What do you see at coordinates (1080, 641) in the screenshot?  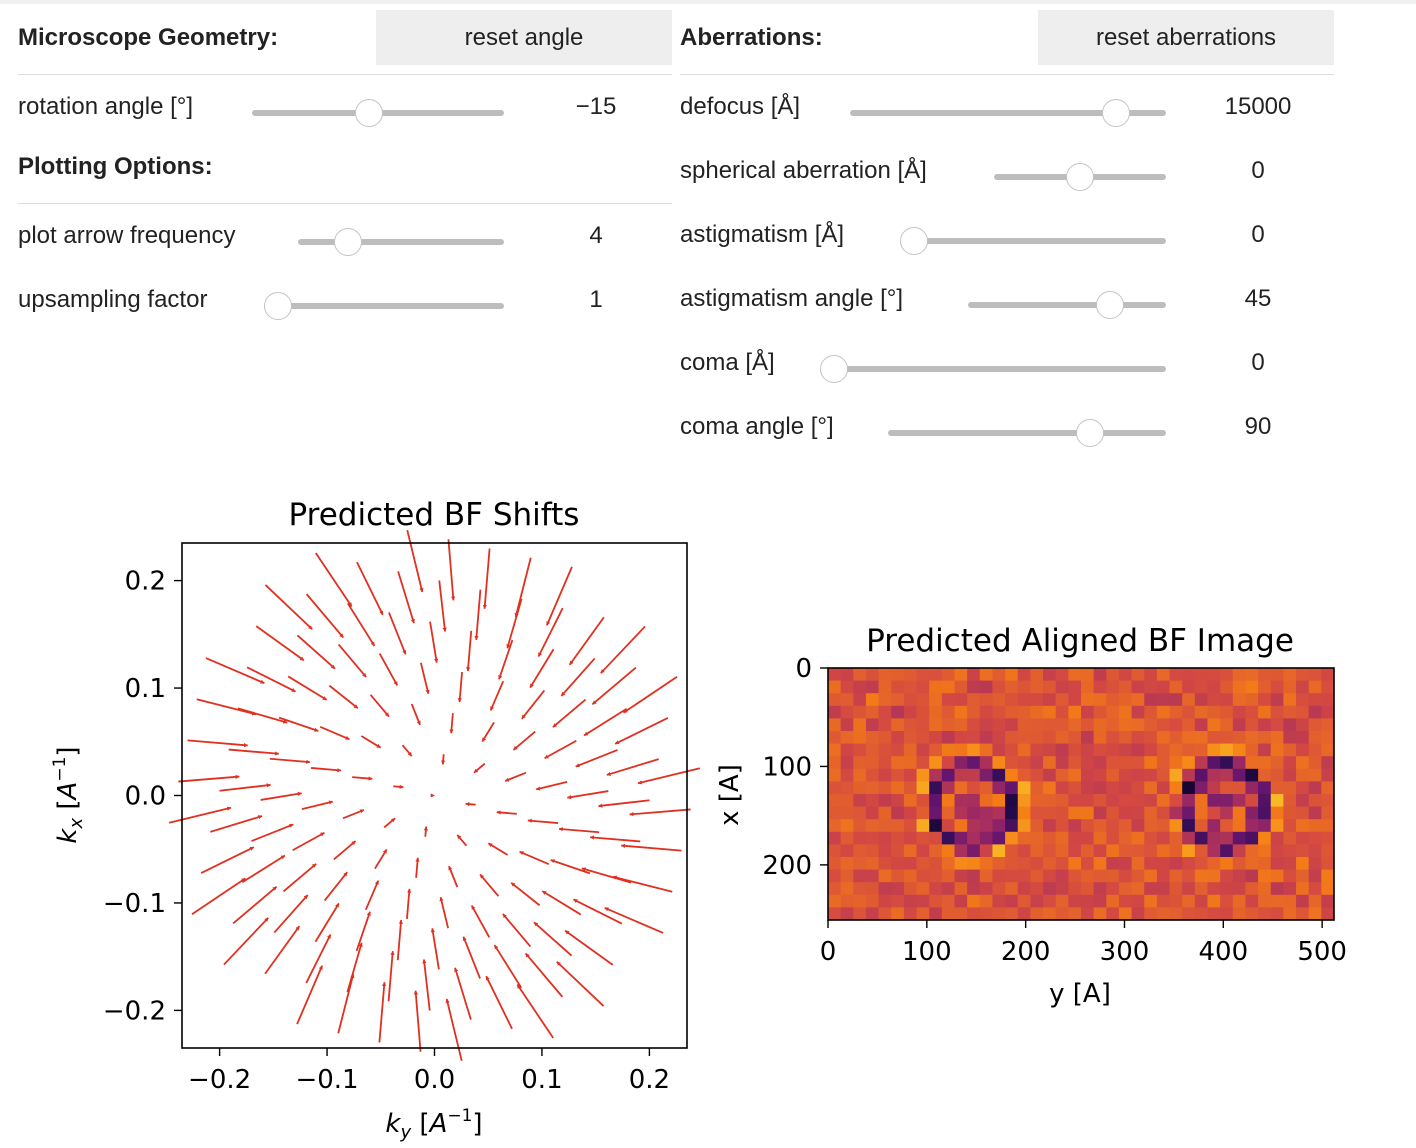 I see `heatmap-title: Predicted Aligned BF Image` at bounding box center [1080, 641].